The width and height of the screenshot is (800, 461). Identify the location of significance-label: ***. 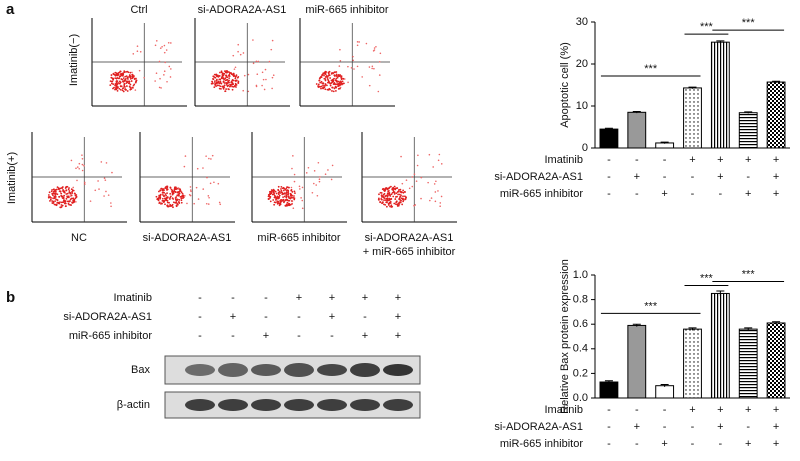
(749, 274).